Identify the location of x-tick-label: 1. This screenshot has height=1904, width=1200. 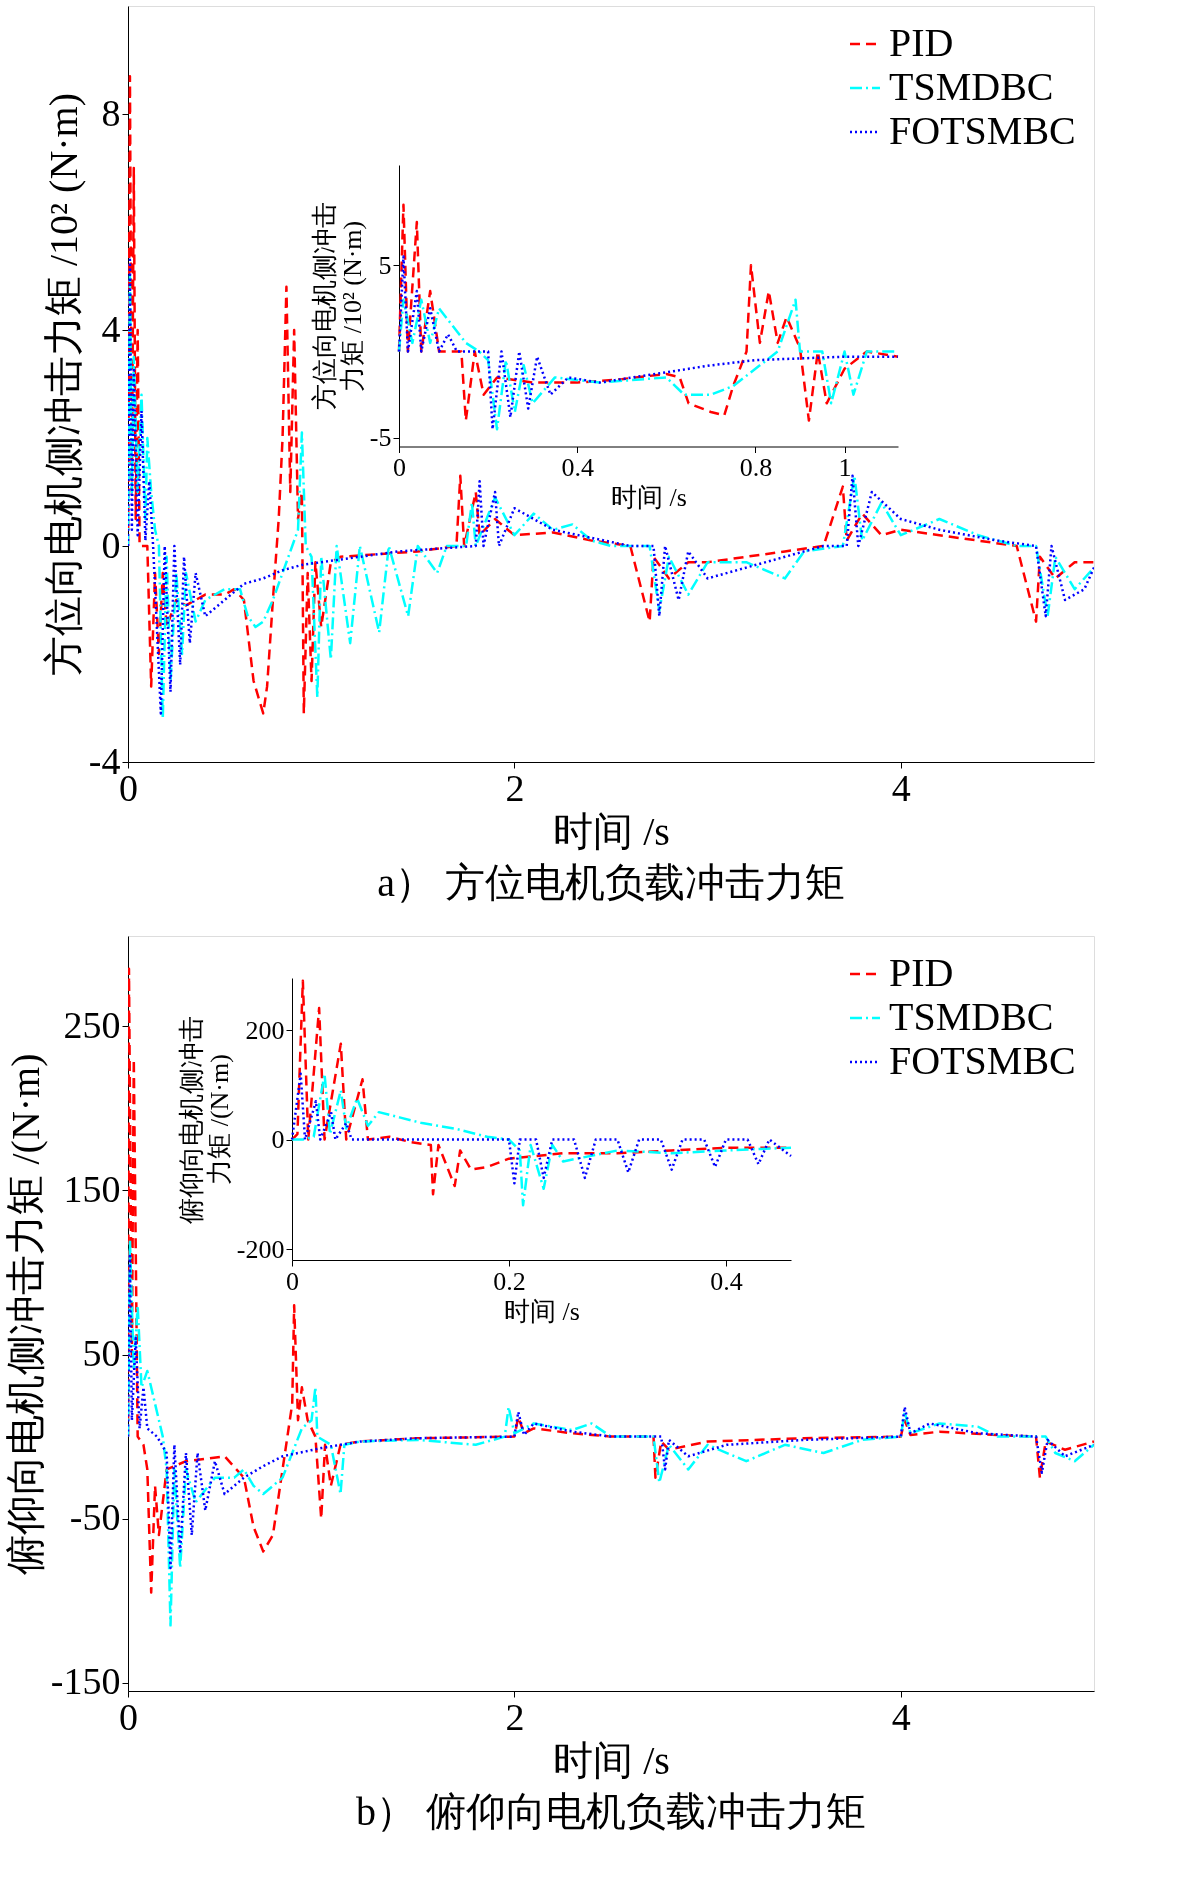
(845, 467).